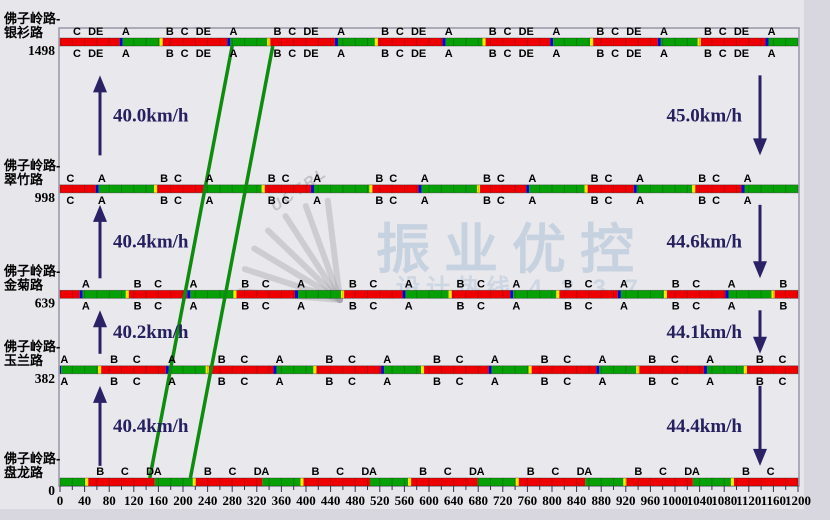 This screenshot has width=830, height=520. Describe the element at coordinates (700, 500) in the screenshot. I see `x-axis-tick-label: 1040` at that location.